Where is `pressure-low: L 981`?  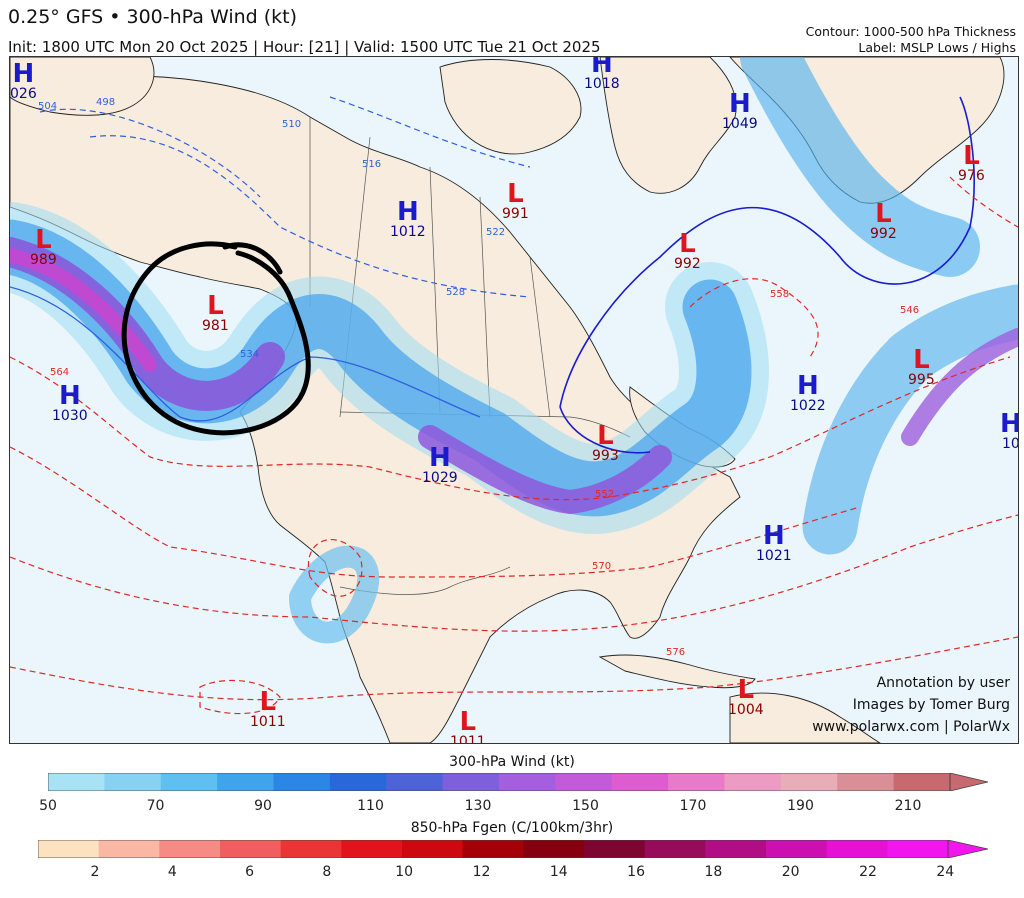 pressure-low: L 981 is located at coordinates (215, 313).